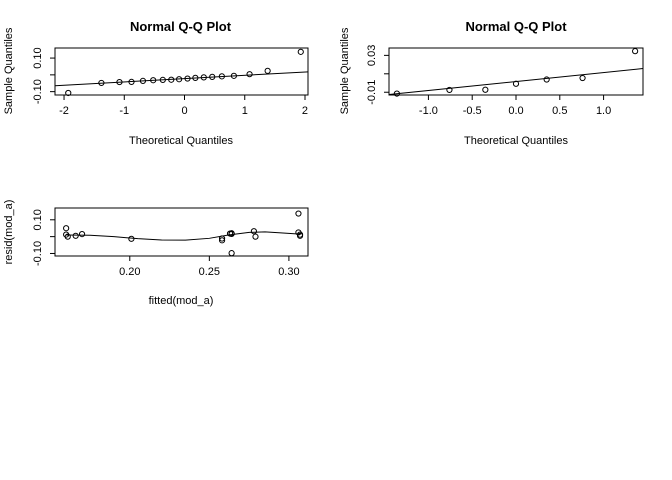 The image size is (672, 480). What do you see at coordinates (472, 111) in the screenshot?
I see `x-tick-label: -0.5` at bounding box center [472, 111].